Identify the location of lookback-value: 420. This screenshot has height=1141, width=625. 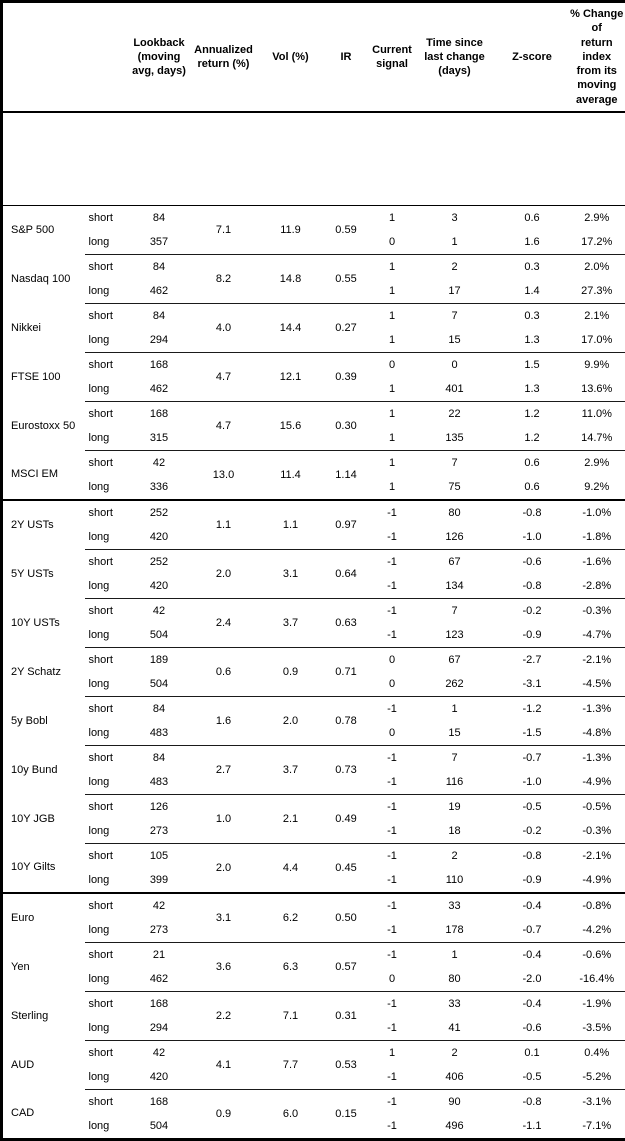
(159, 586).